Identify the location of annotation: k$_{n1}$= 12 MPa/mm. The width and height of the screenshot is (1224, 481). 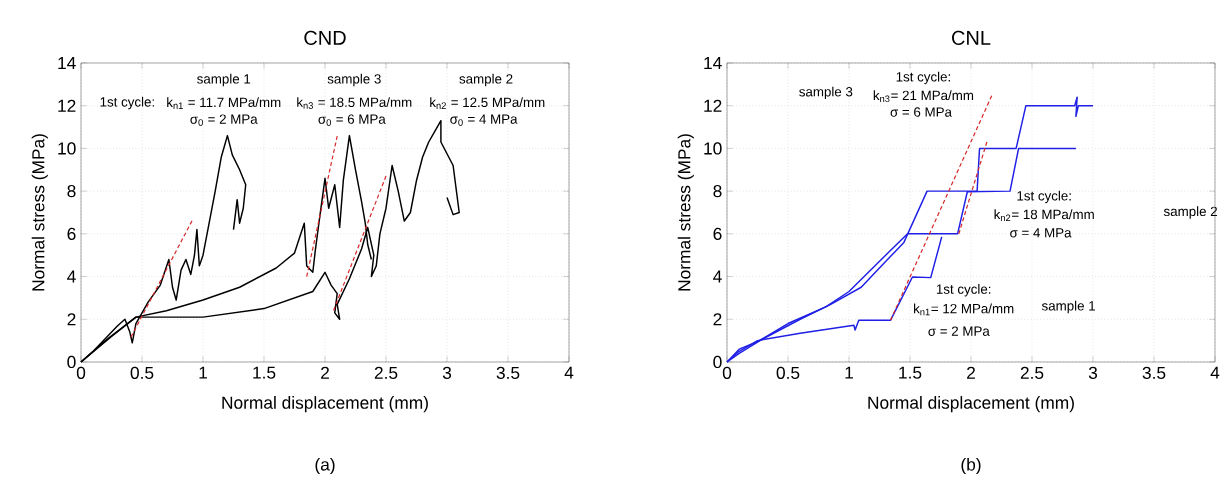
(964, 309).